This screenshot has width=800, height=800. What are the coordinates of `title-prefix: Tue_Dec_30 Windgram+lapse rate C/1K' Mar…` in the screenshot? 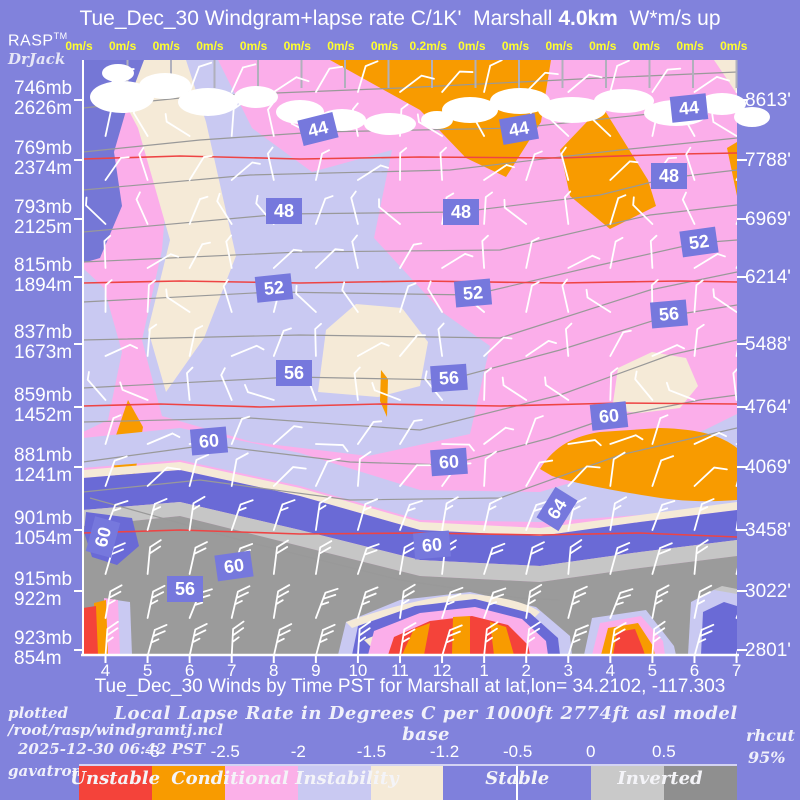 It's located at (319, 18).